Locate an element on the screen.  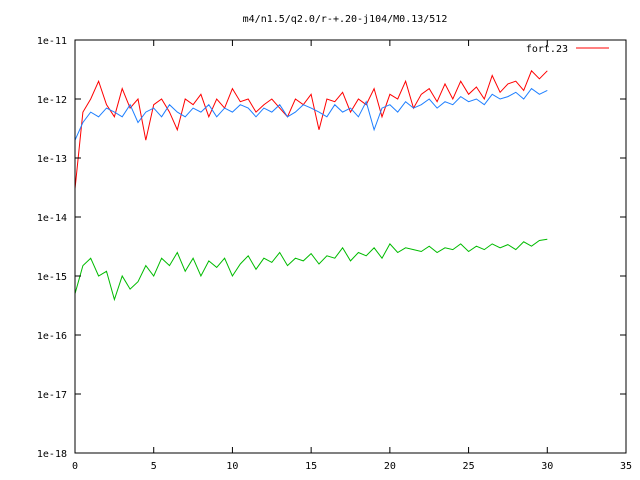
legend: fort.23 is located at coordinates (567, 49).